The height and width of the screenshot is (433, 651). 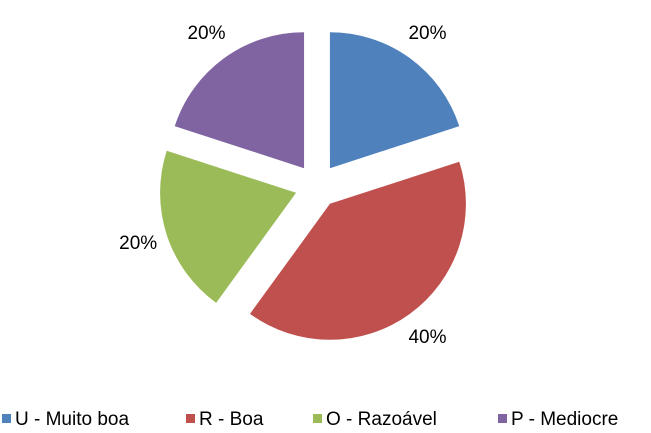 I want to click on legend-label: R - Boa, so click(x=231, y=419).